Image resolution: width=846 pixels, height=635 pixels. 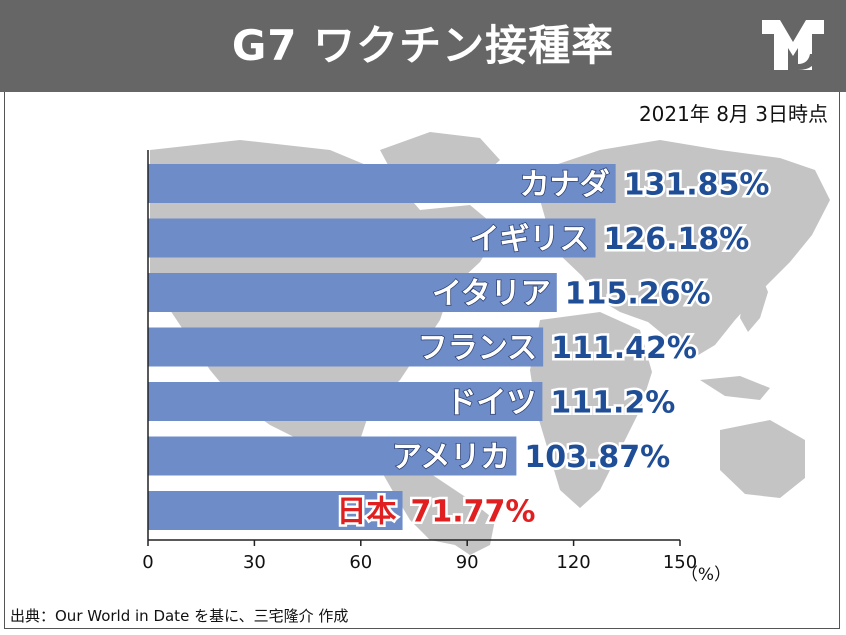 I want to click on x-tick-label-5: 150, so click(x=680, y=562).